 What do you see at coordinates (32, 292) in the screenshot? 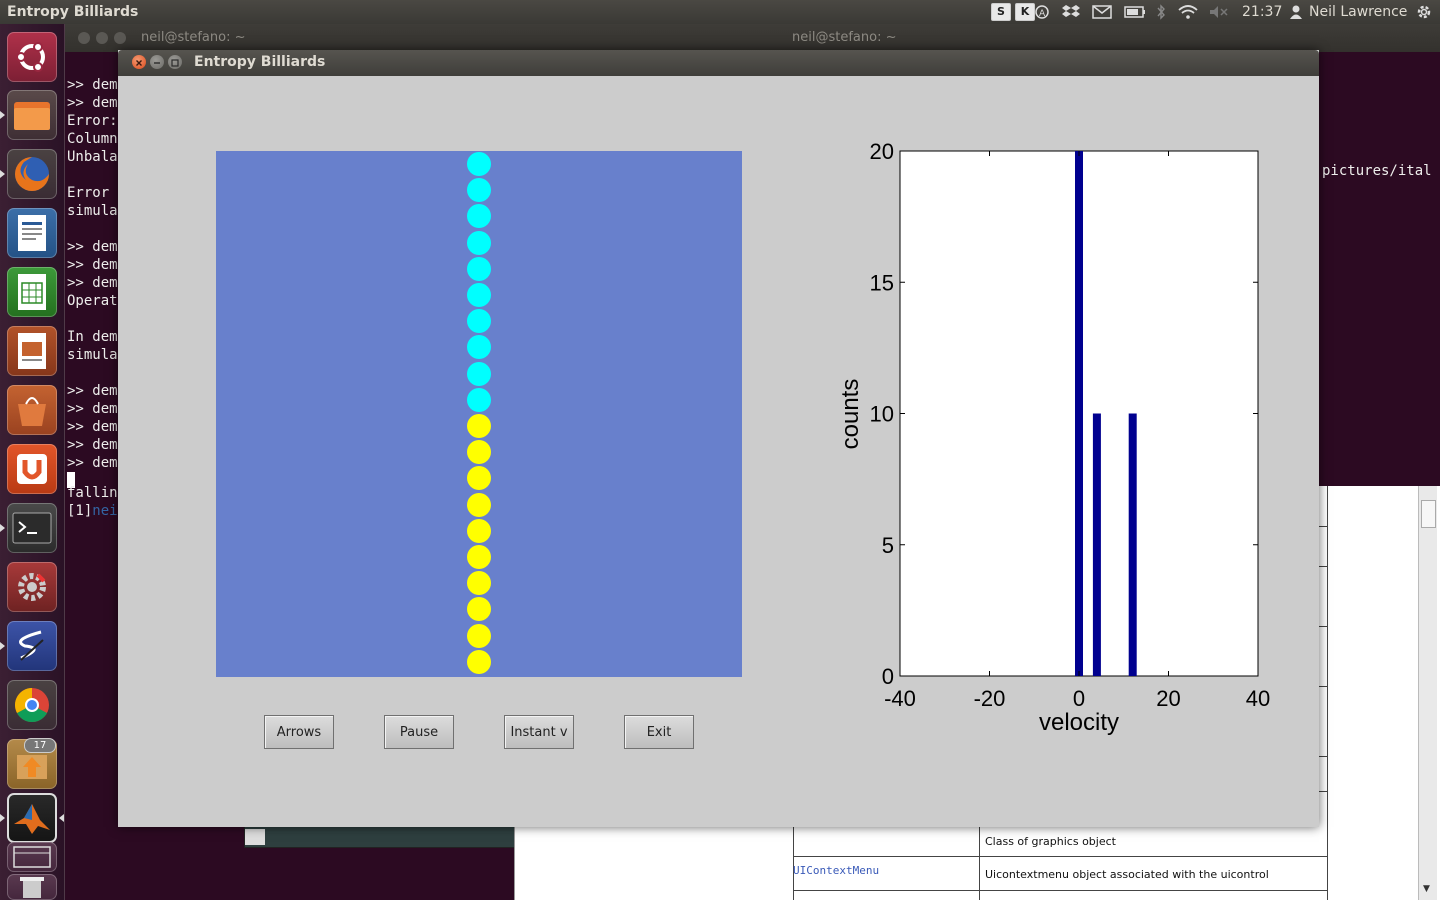
I see `calc-icon` at bounding box center [32, 292].